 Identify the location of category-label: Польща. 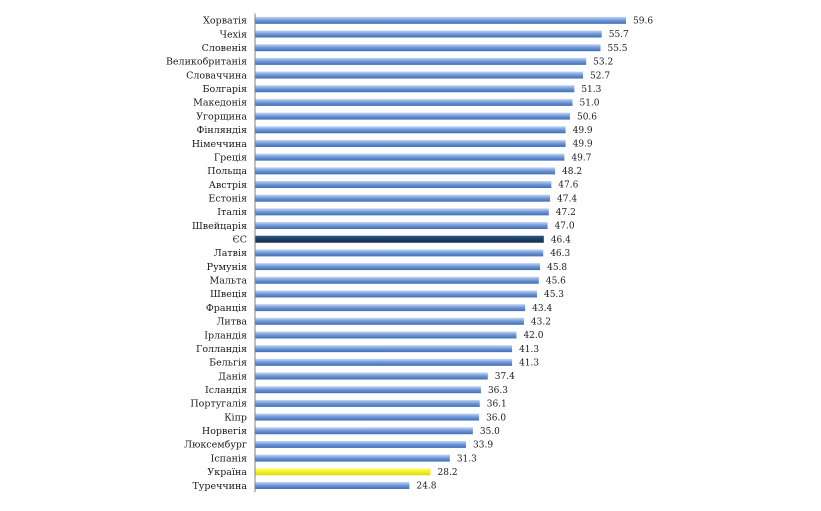
(227, 171).